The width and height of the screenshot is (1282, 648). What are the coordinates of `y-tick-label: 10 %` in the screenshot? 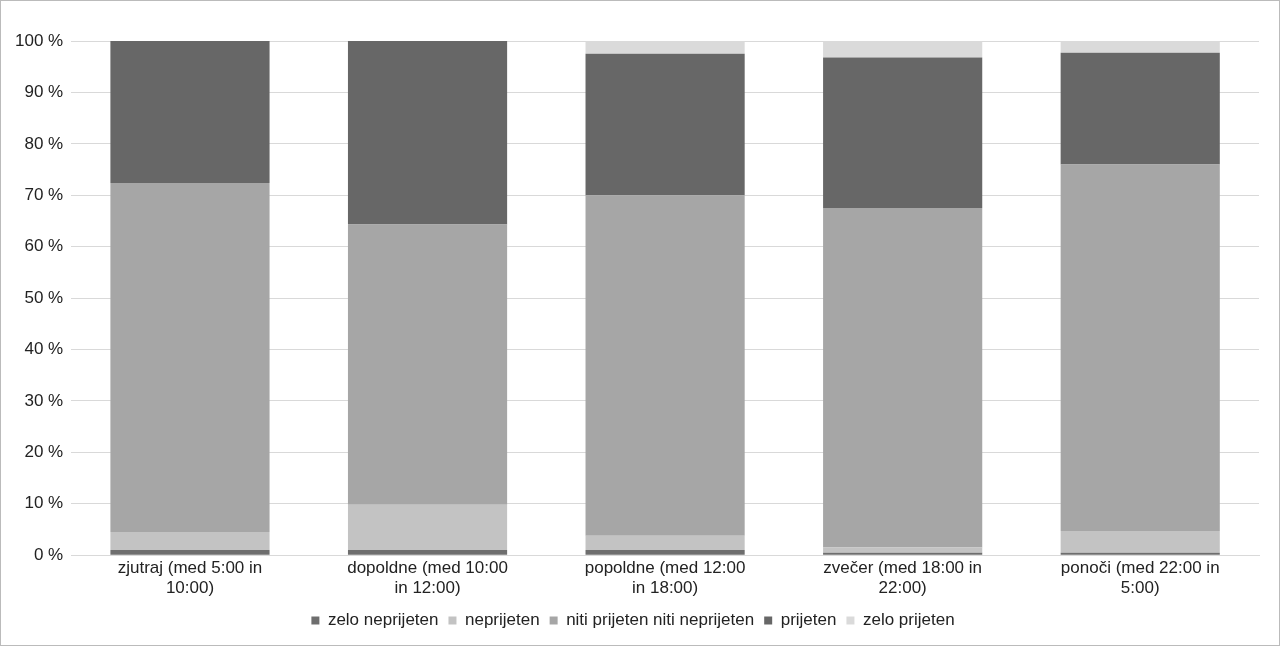 It's located at (44, 503).